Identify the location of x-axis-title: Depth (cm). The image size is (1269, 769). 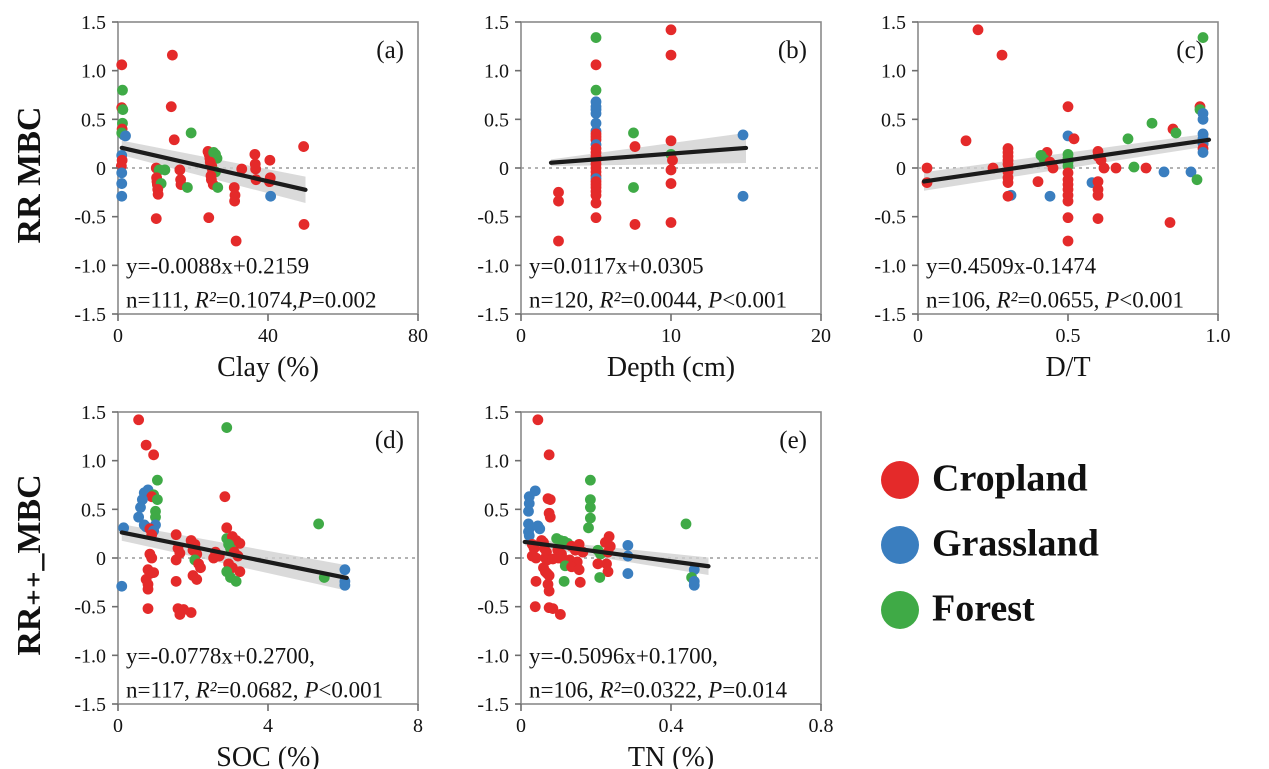
(671, 367).